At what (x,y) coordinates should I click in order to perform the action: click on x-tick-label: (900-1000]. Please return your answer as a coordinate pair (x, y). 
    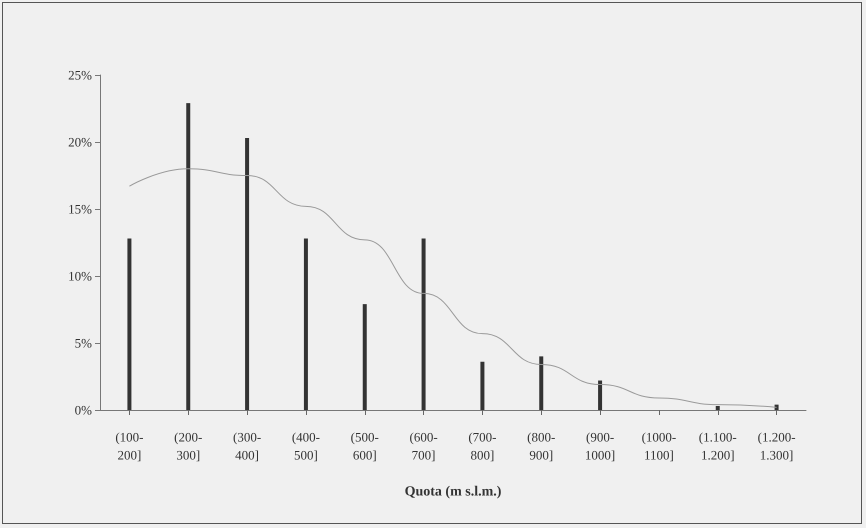
    Looking at the image, I should click on (600, 446).